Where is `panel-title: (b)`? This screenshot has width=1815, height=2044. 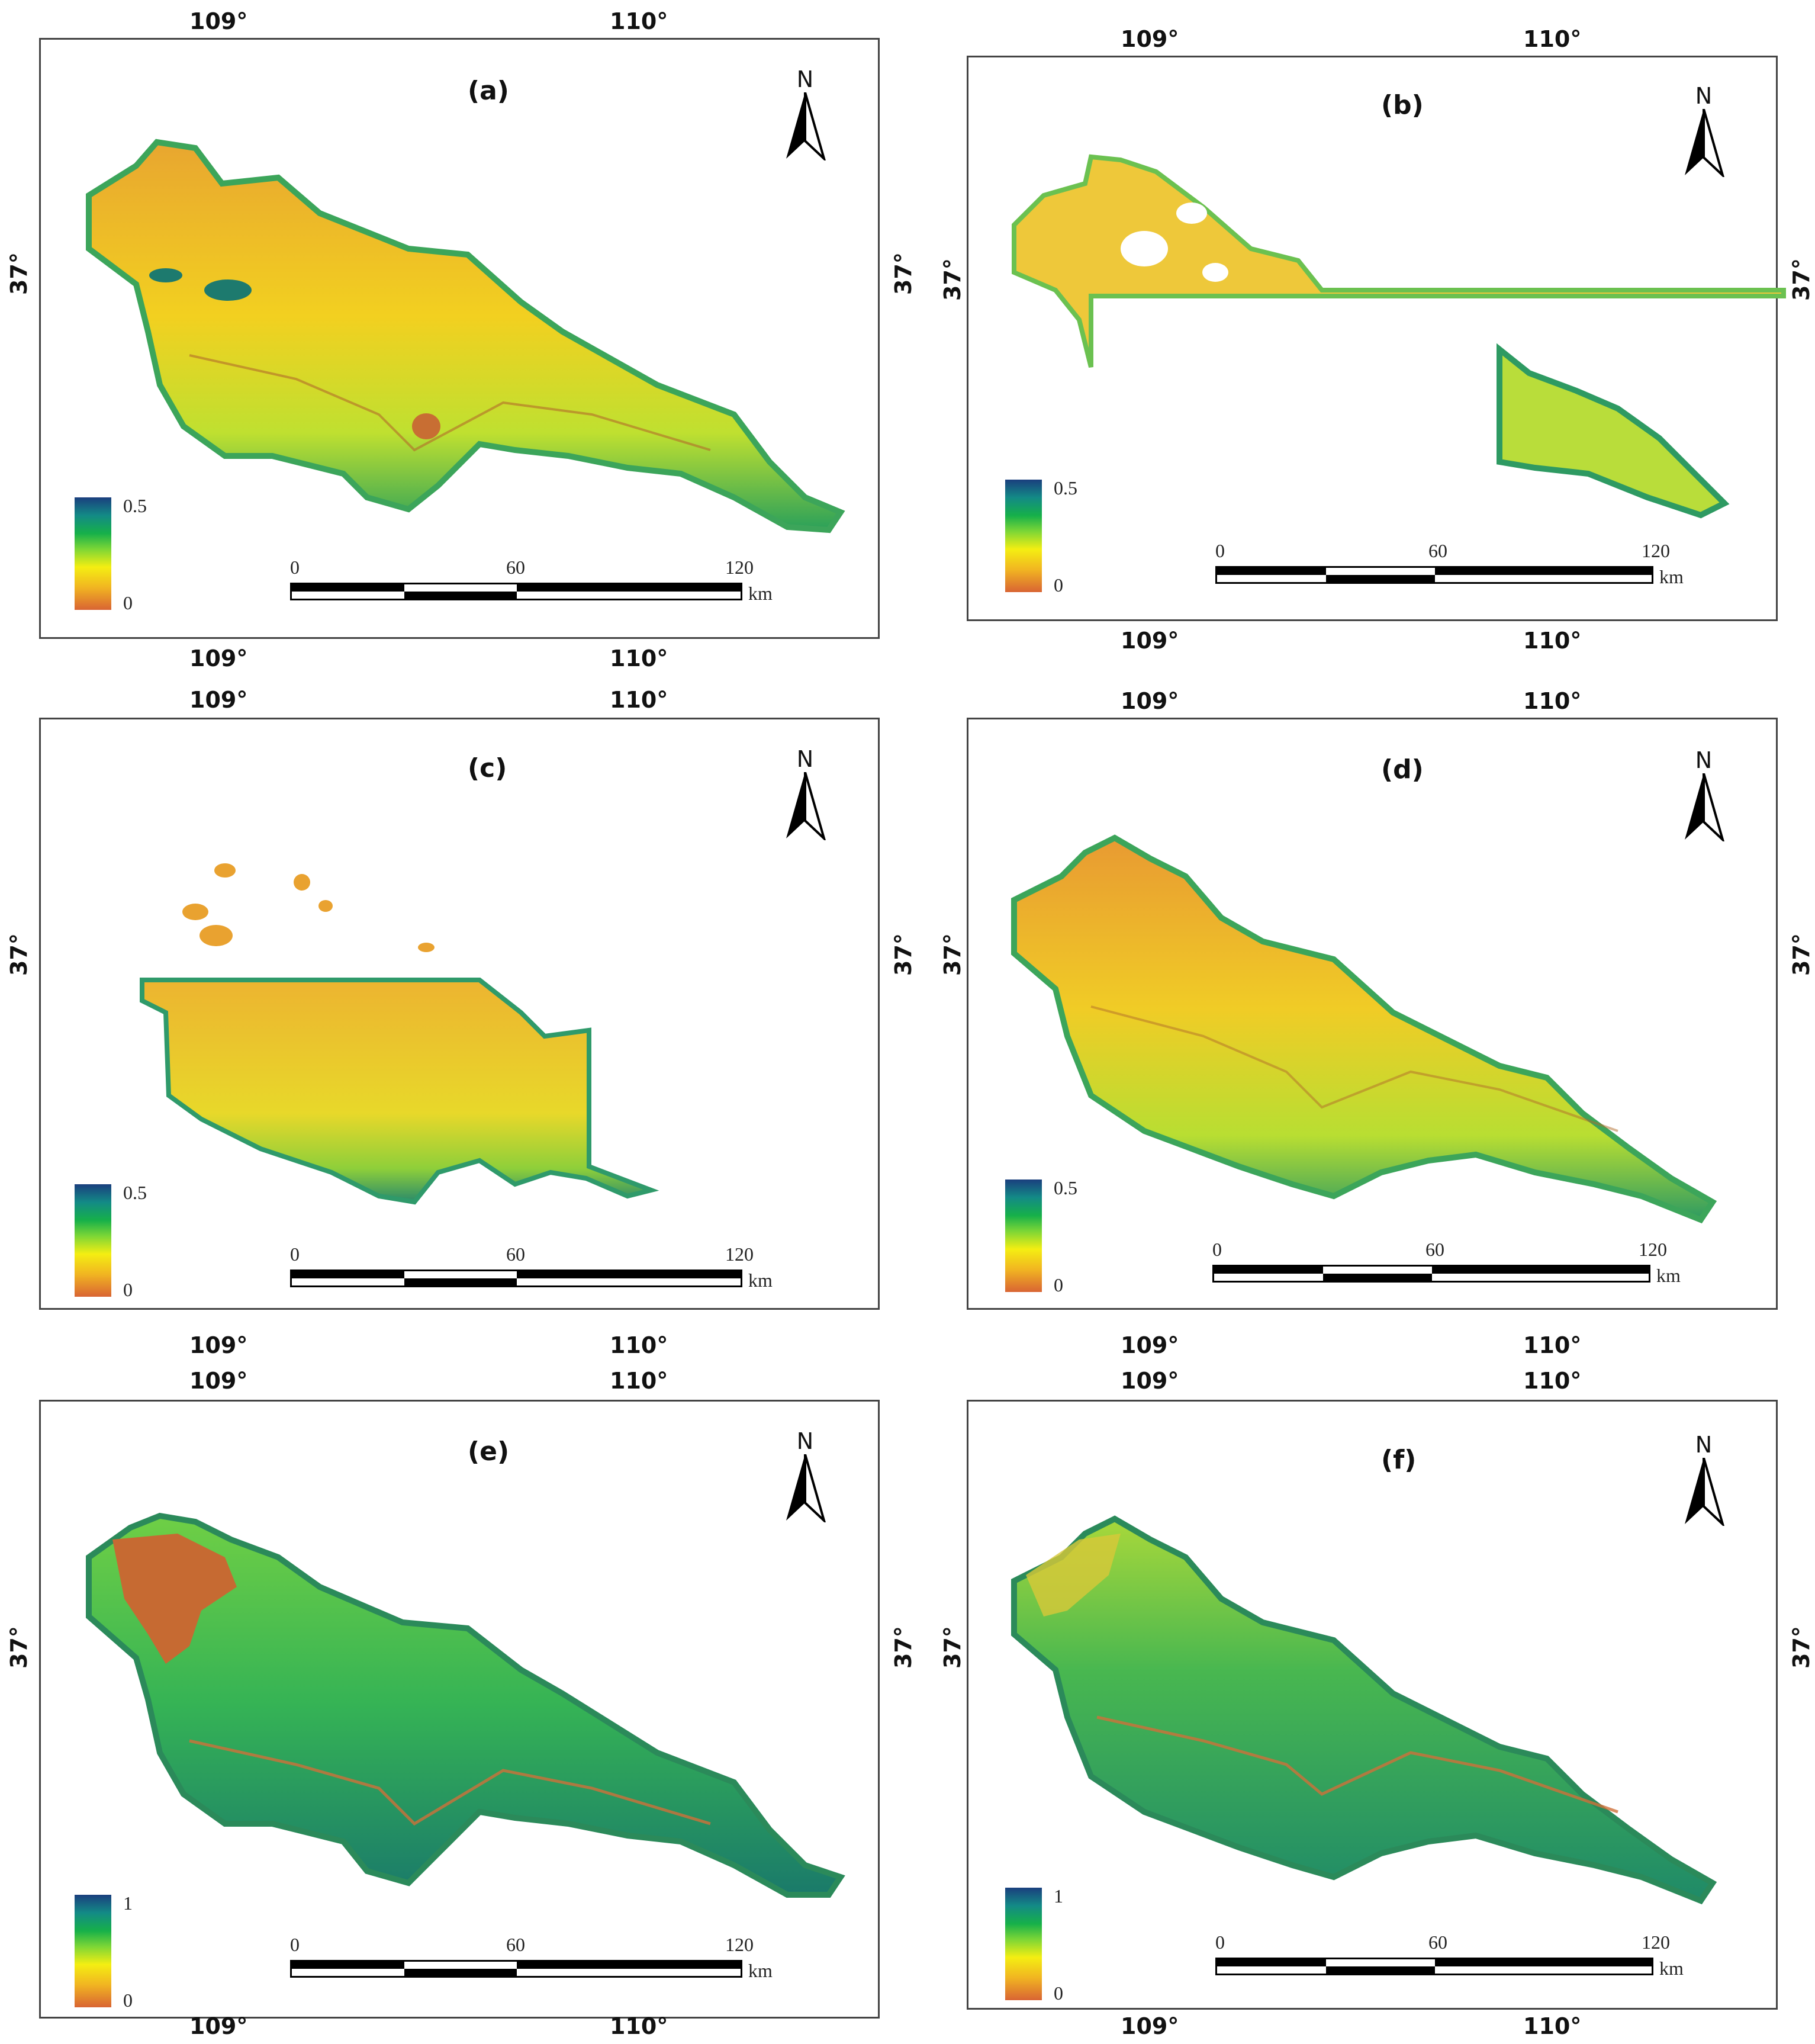 panel-title: (b) is located at coordinates (1403, 105).